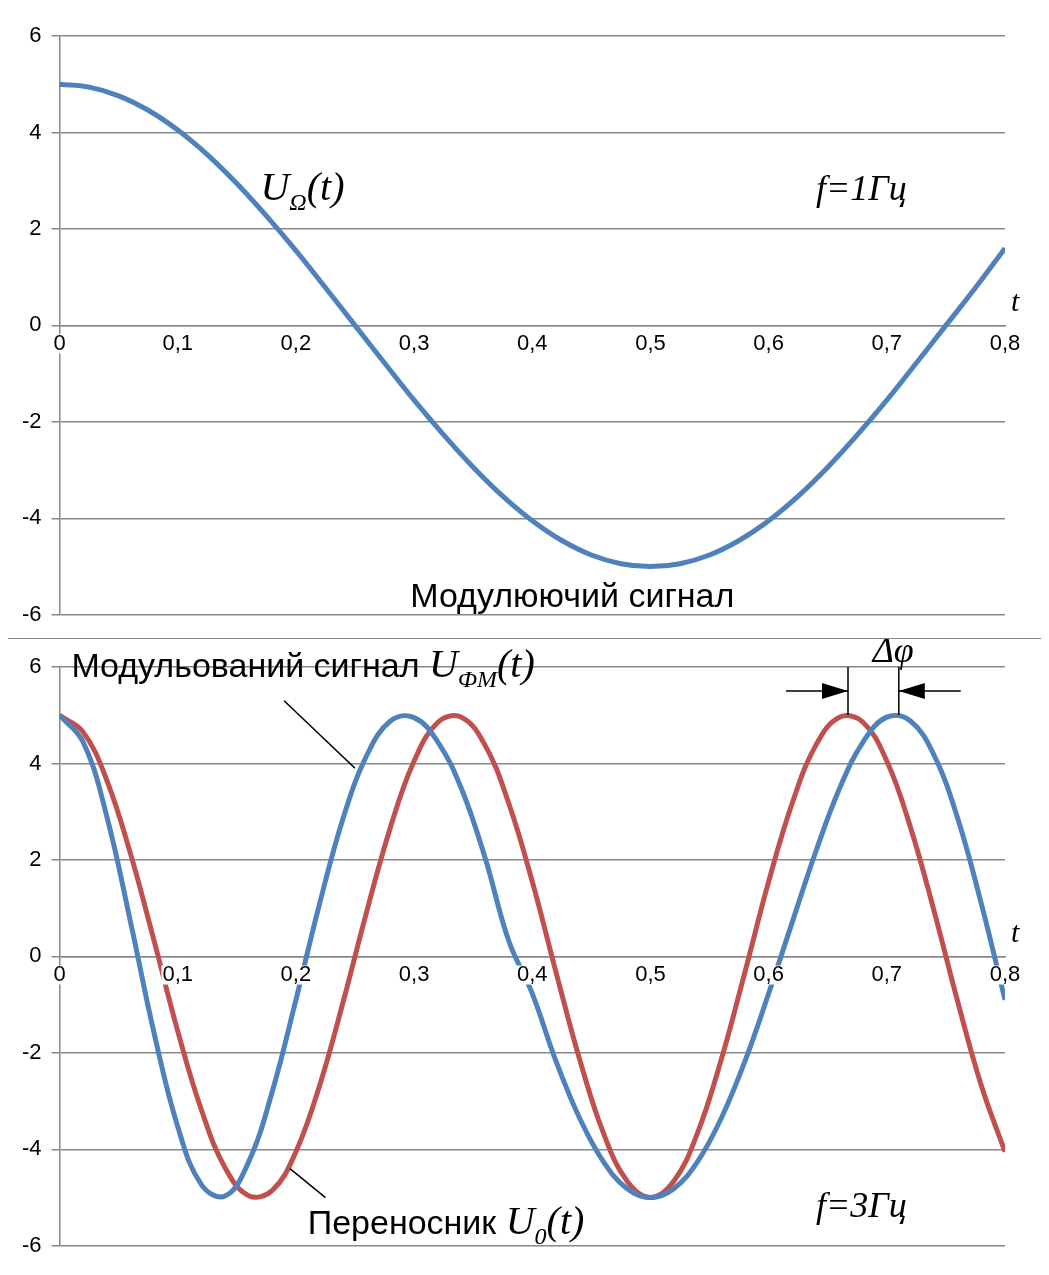  I want to click on annotation: f=1Гц, so click(861, 187).